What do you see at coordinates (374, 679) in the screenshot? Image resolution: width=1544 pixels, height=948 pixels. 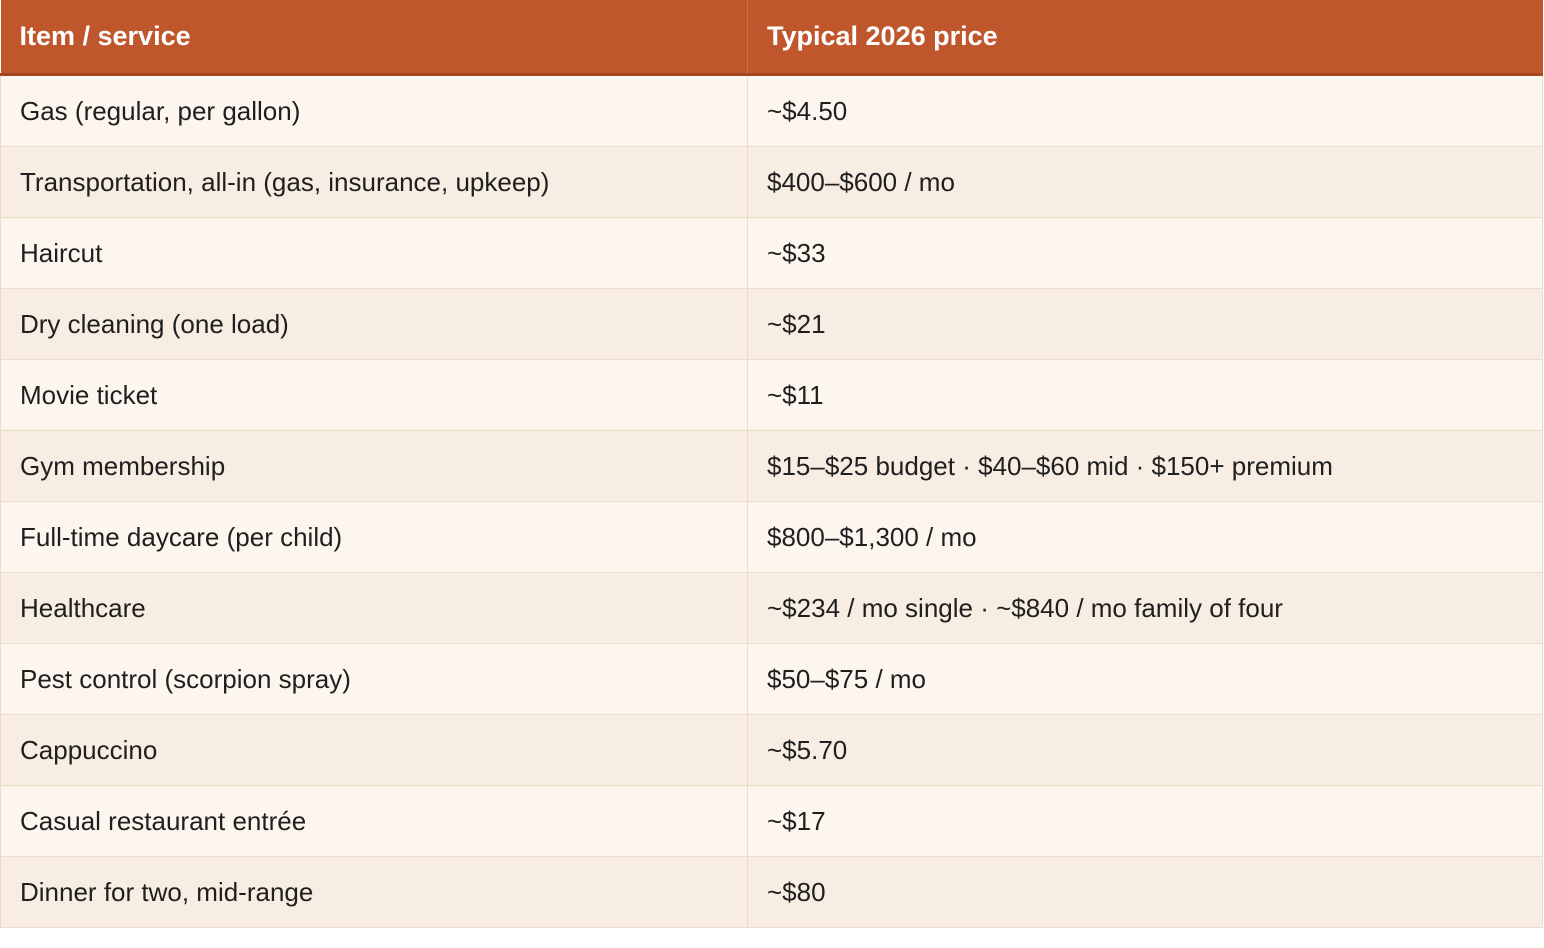 I see `item-cell: Pest control (scorpion spray)` at bounding box center [374, 679].